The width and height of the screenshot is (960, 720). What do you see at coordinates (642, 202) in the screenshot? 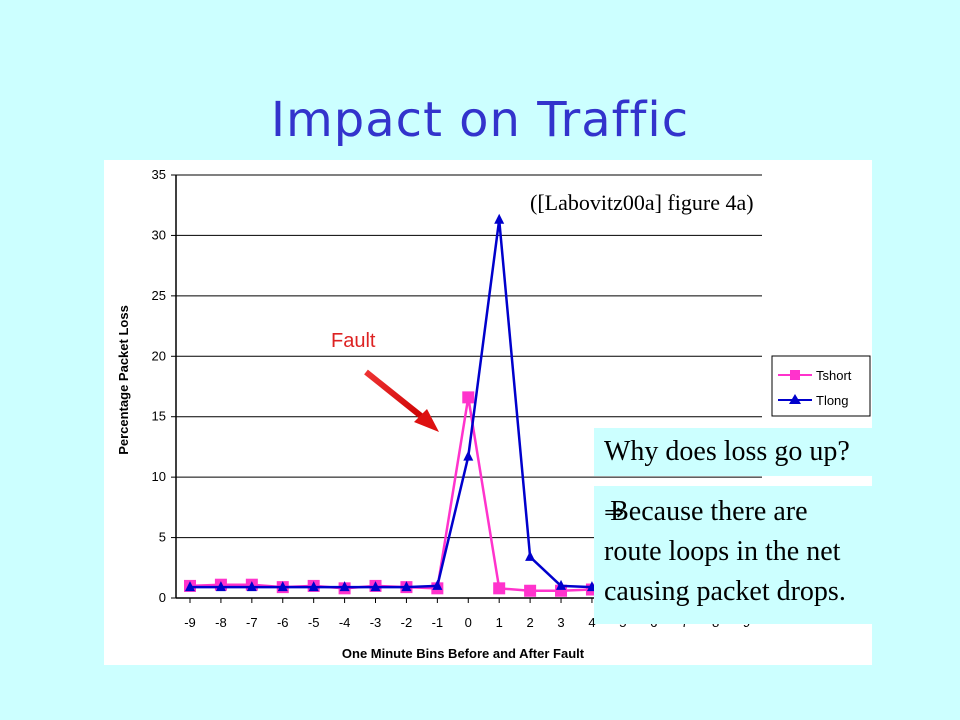
I see `figure-citation: ([Labovitz00a] figure 4a)` at bounding box center [642, 202].